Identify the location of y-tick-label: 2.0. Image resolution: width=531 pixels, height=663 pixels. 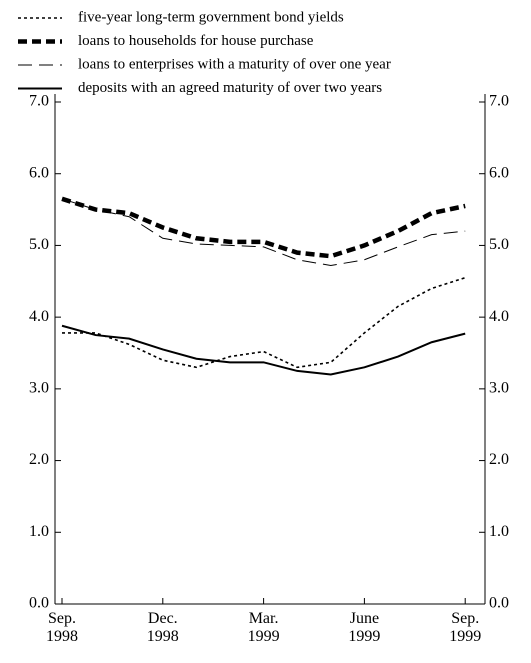
(39, 459).